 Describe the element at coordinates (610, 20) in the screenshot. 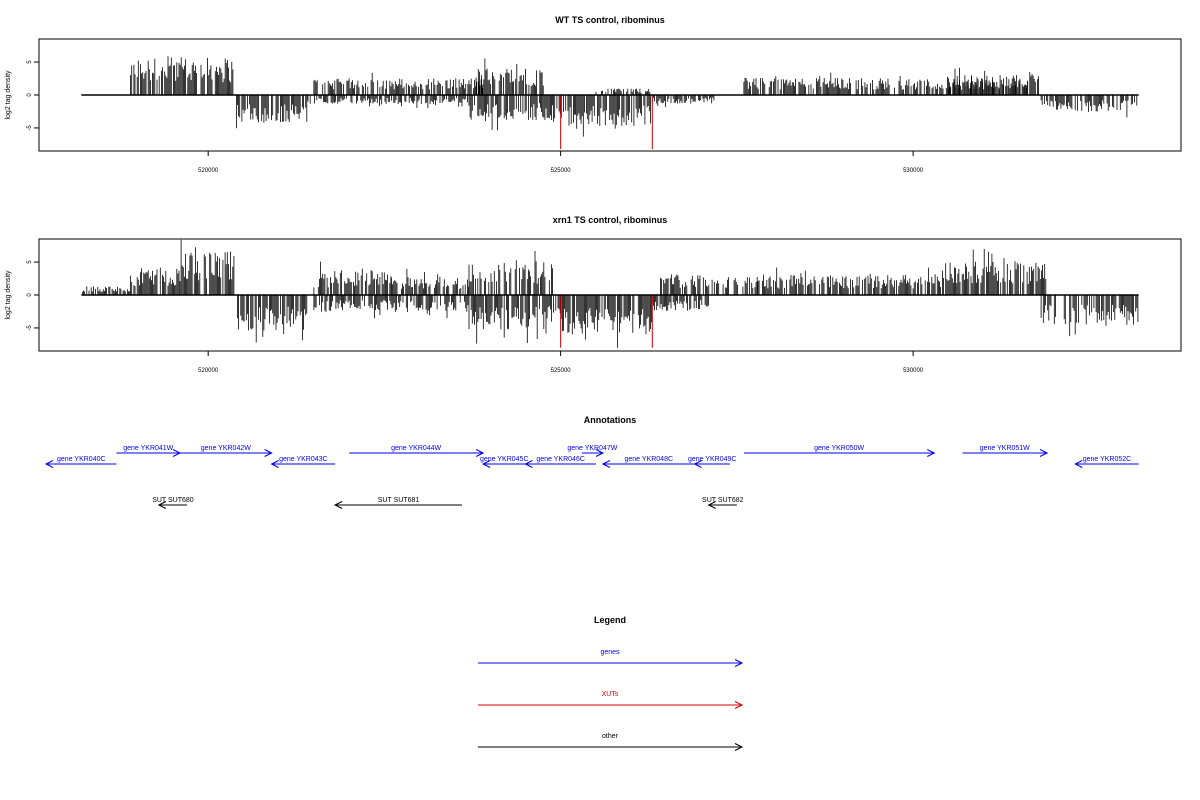

I see `wt-track-title: WT TS control, ribominus` at that location.